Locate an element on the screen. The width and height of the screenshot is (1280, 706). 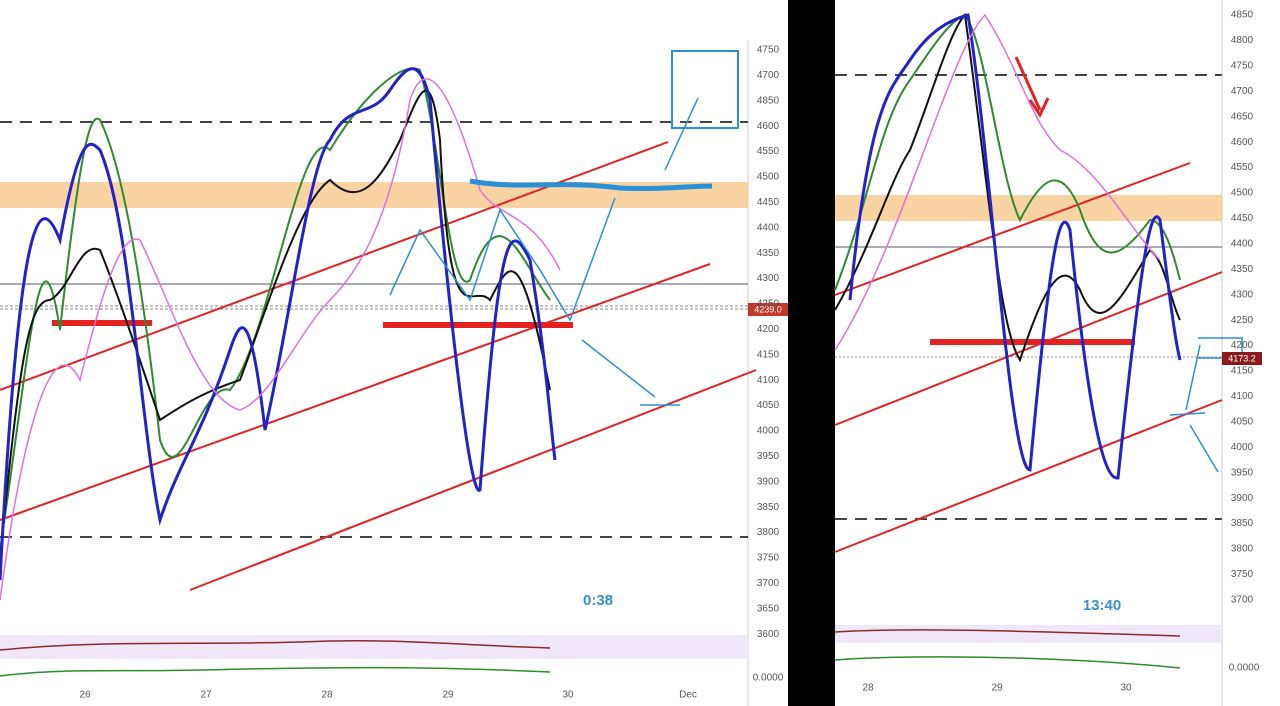
pink-line is located at coordinates (997, 182).